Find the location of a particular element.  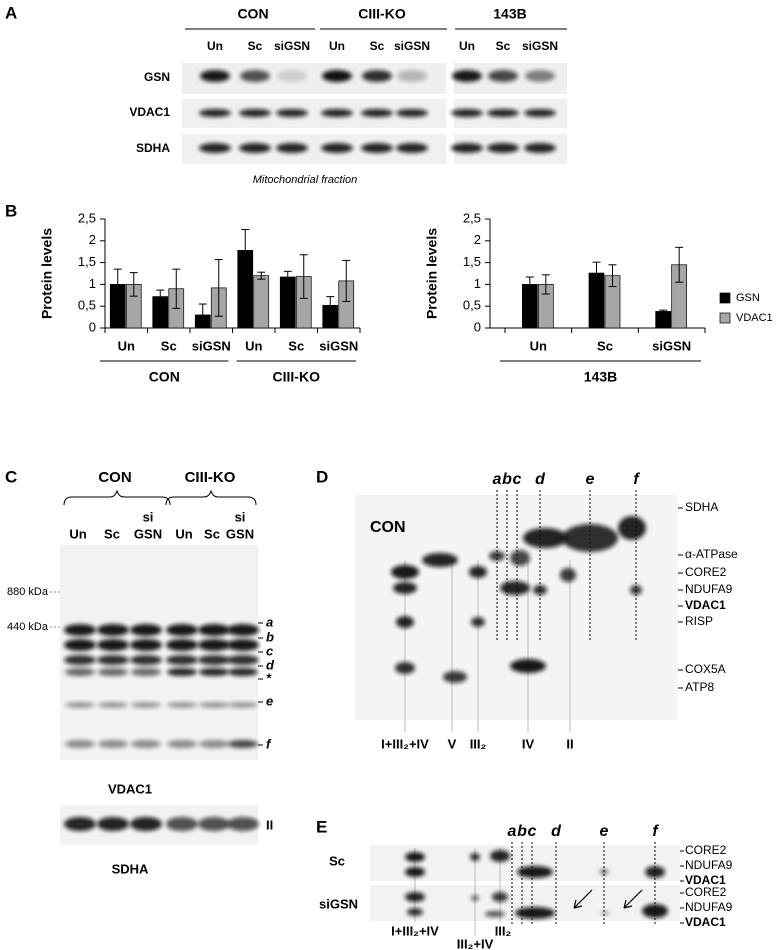

x-tick-label: siGSN is located at coordinates (671, 345).